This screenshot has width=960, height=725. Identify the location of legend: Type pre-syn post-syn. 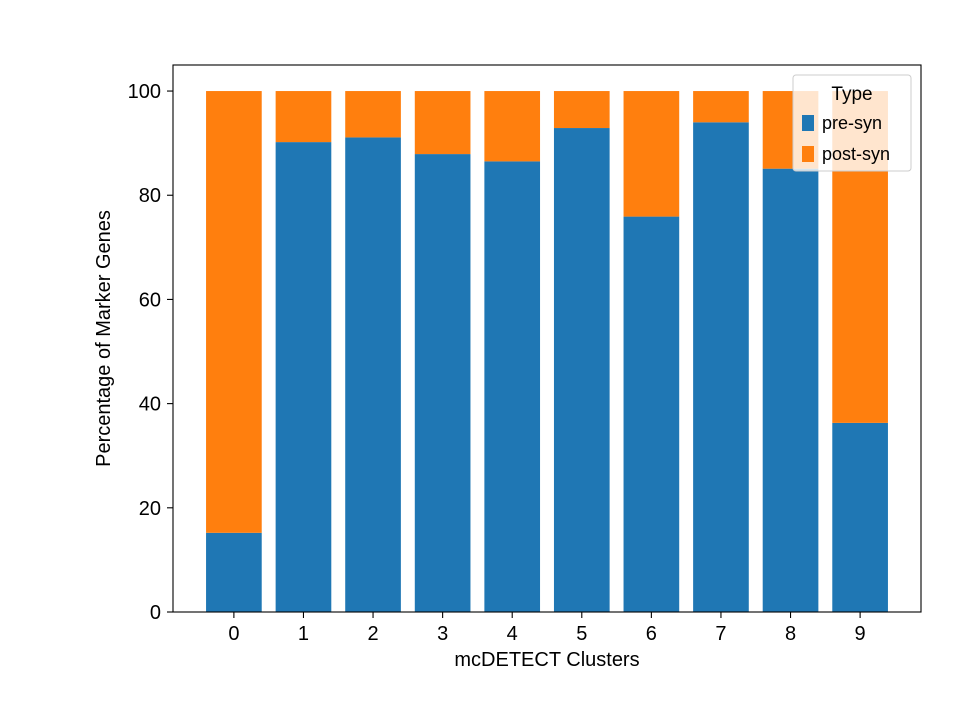
(852, 123).